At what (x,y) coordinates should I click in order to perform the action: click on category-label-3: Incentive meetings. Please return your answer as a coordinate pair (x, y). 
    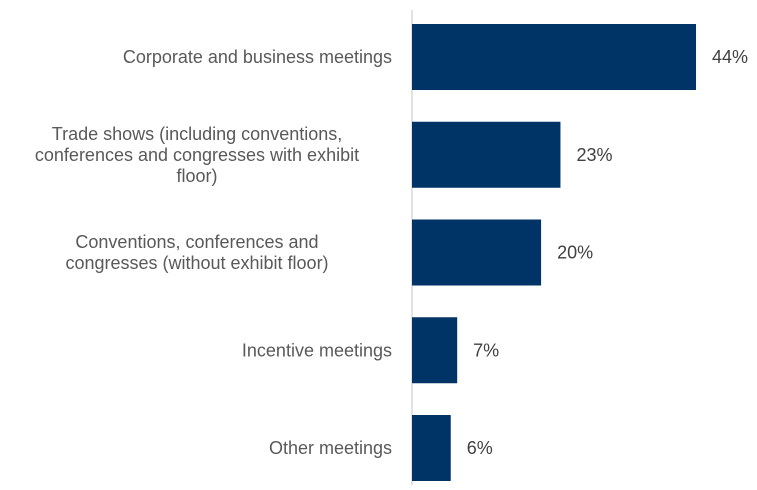
    Looking at the image, I should click on (317, 350).